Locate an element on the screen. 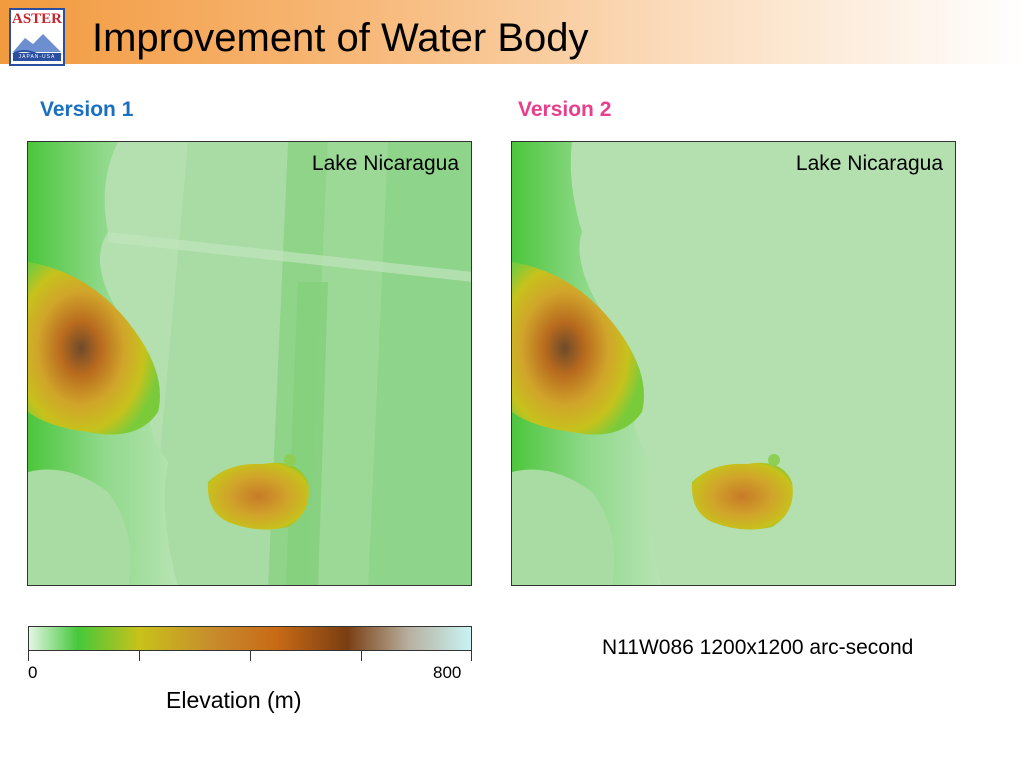 This screenshot has width=1024, height=768. version-2-label: Version 2 is located at coordinates (565, 109).